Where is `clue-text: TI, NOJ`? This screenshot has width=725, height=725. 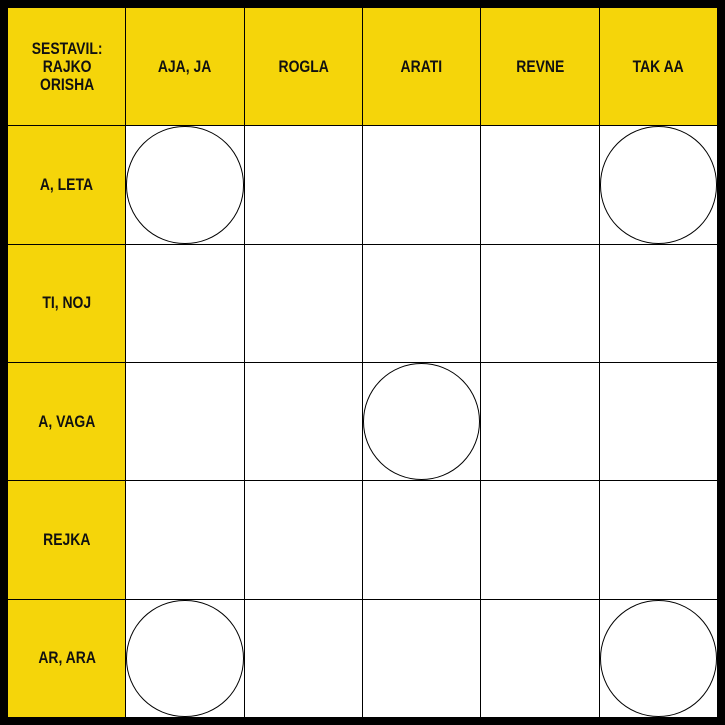
clue-text: TI, NOJ is located at coordinates (67, 303).